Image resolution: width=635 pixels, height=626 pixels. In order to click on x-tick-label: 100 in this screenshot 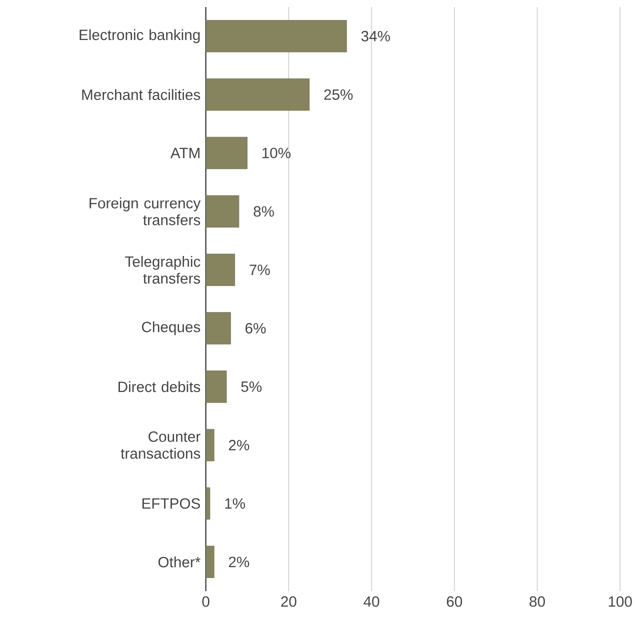, I will do `click(620, 601)`.